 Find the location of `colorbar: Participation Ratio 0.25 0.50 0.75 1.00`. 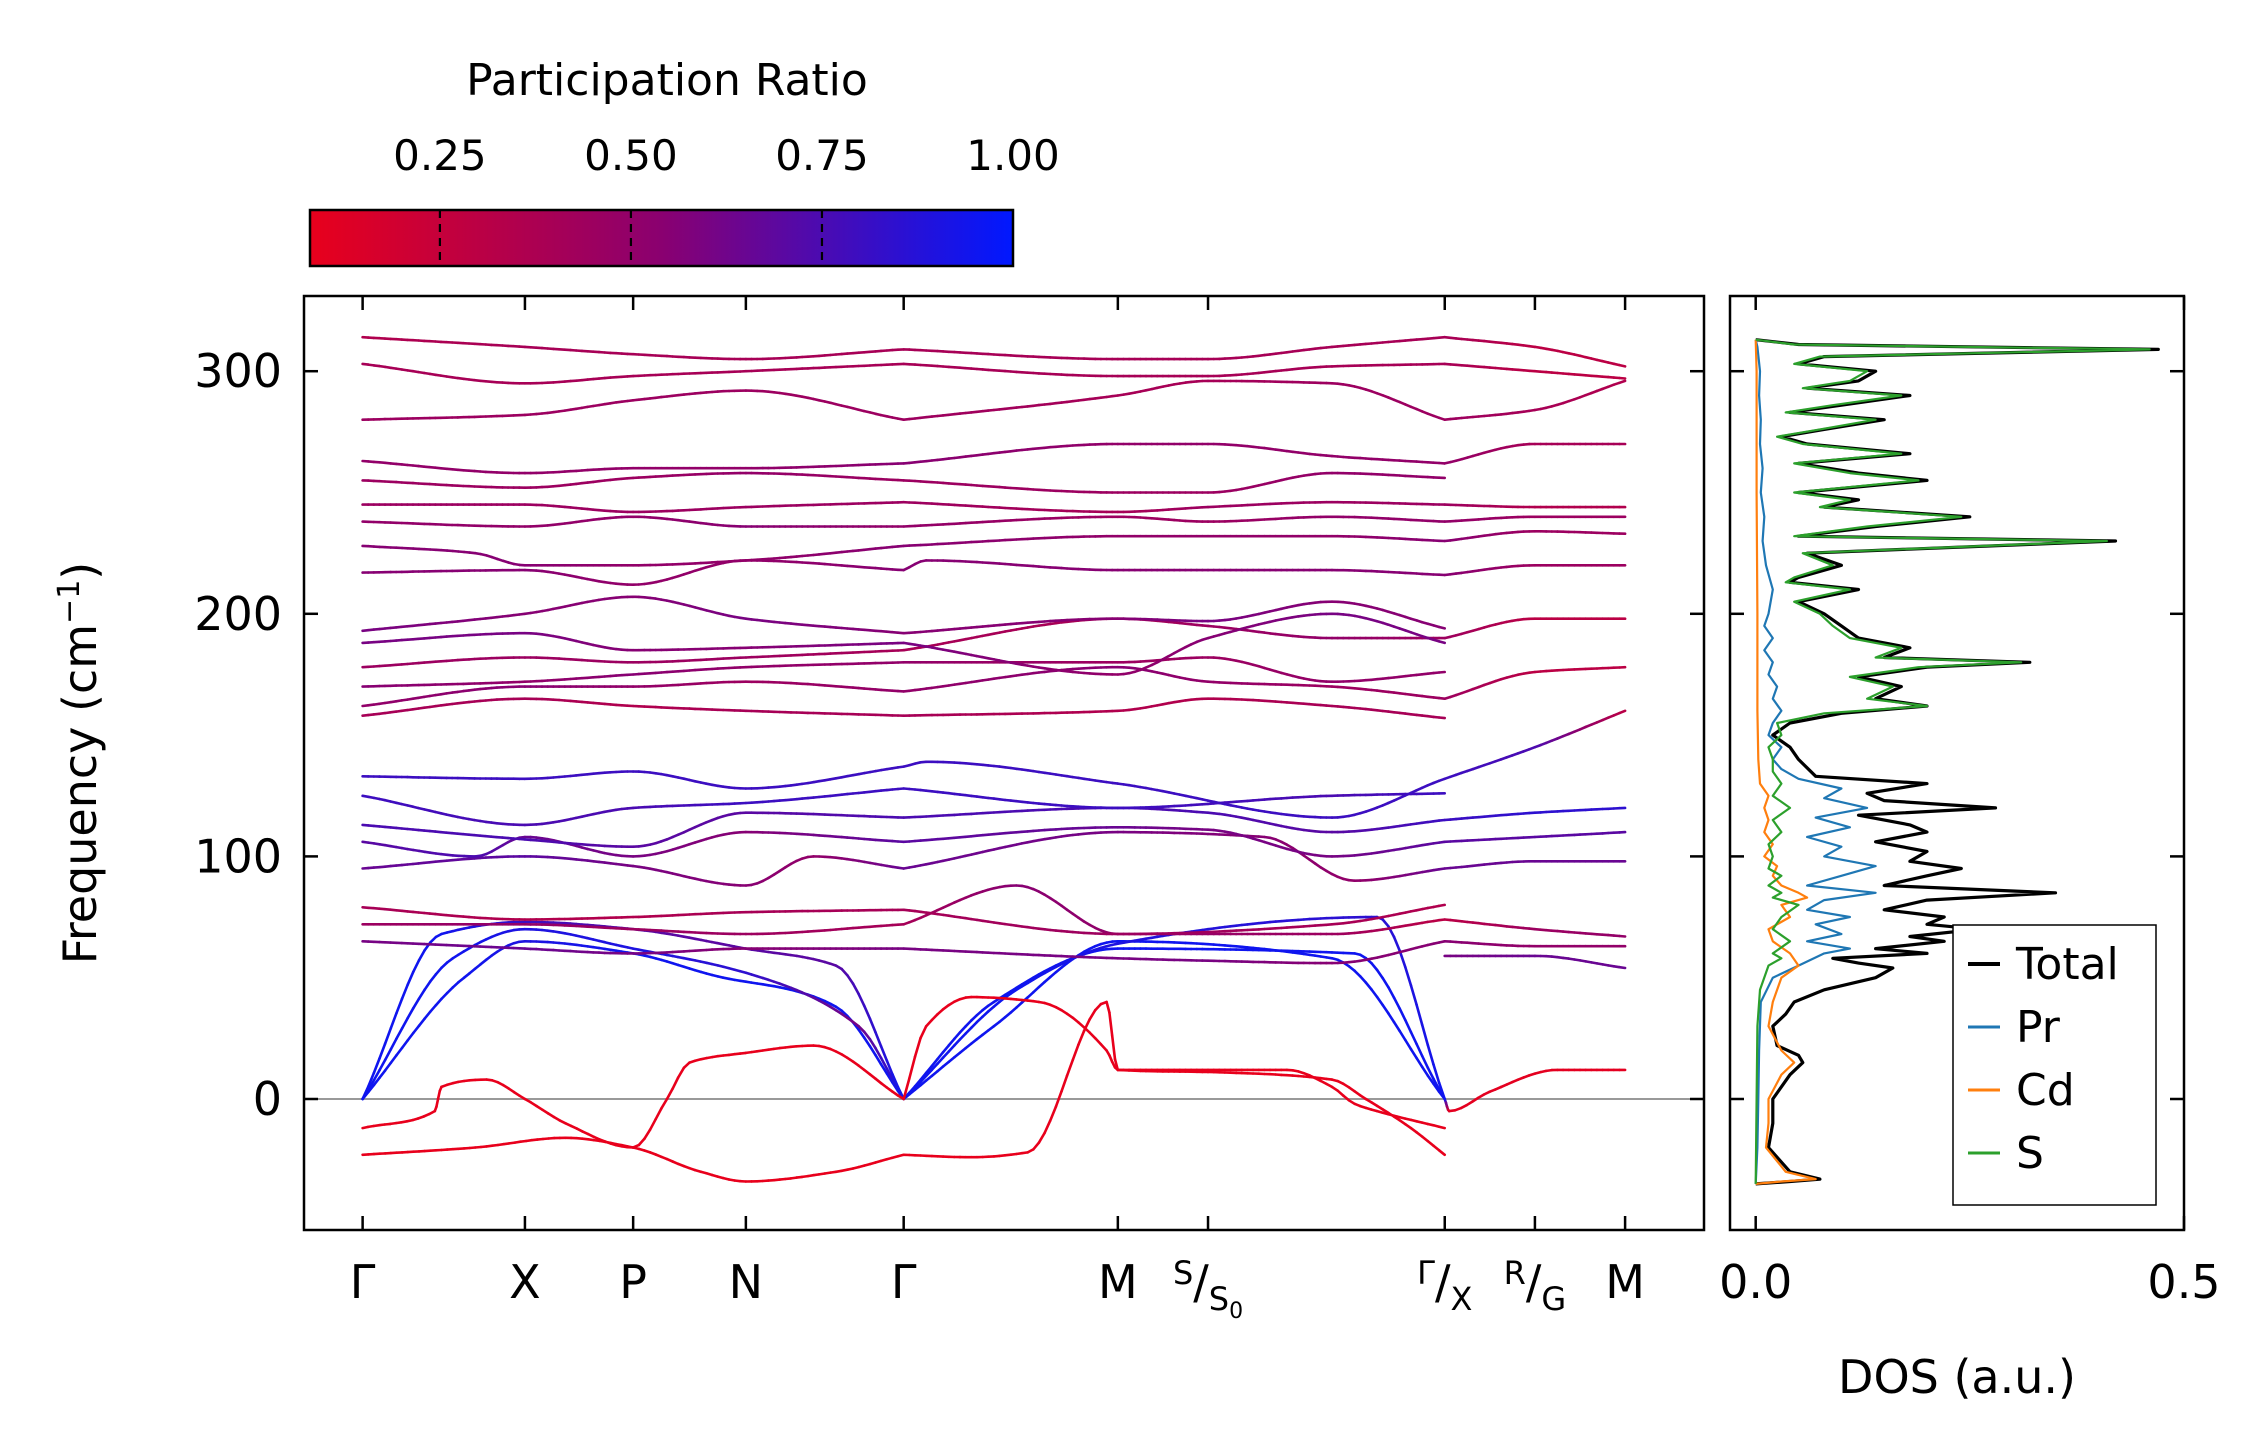

colorbar: Participation Ratio 0.25 0.50 0.75 1.00 is located at coordinates (684, 161).